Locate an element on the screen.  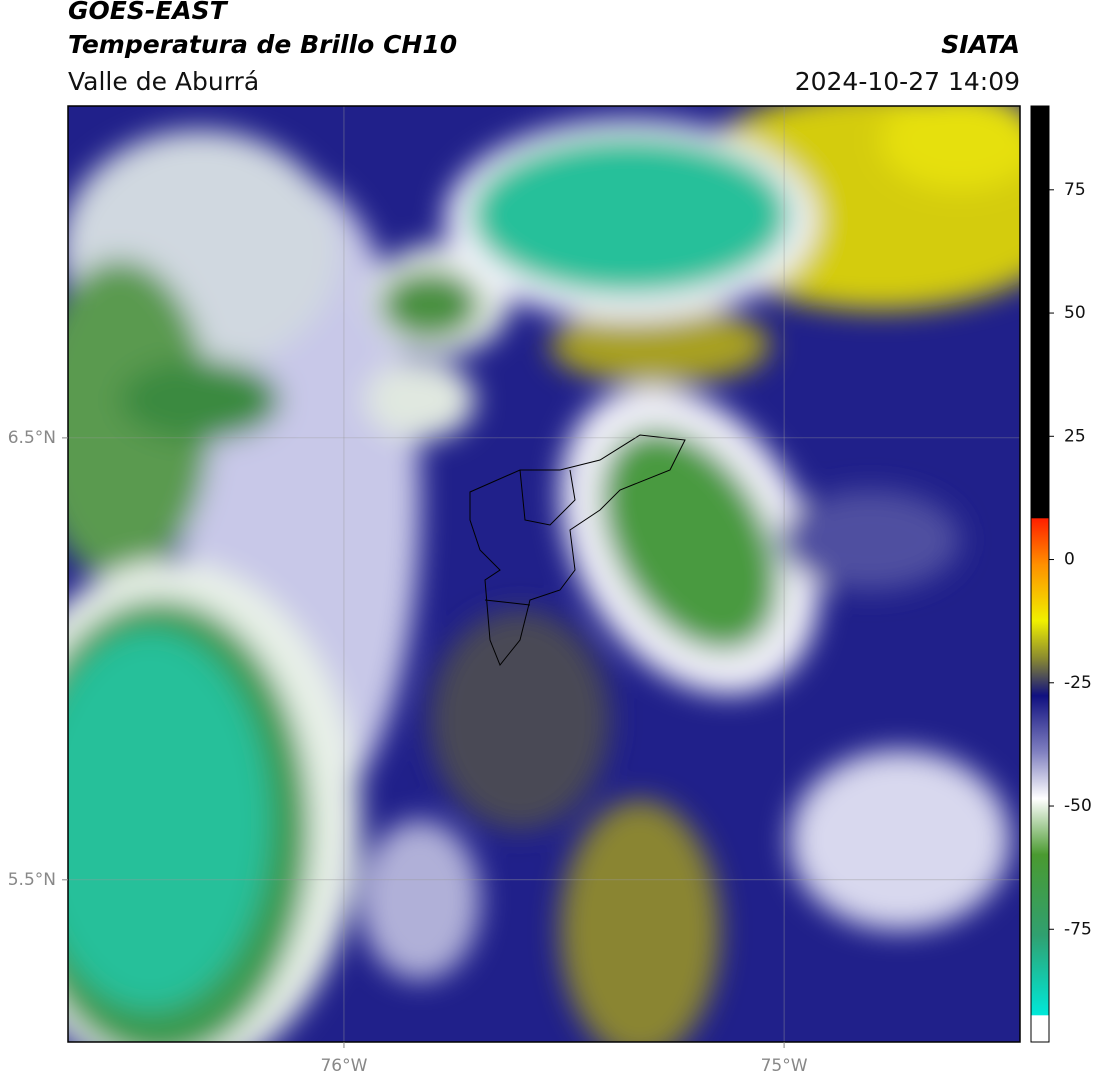
region: Valle de Aburrá is located at coordinates (163, 81).